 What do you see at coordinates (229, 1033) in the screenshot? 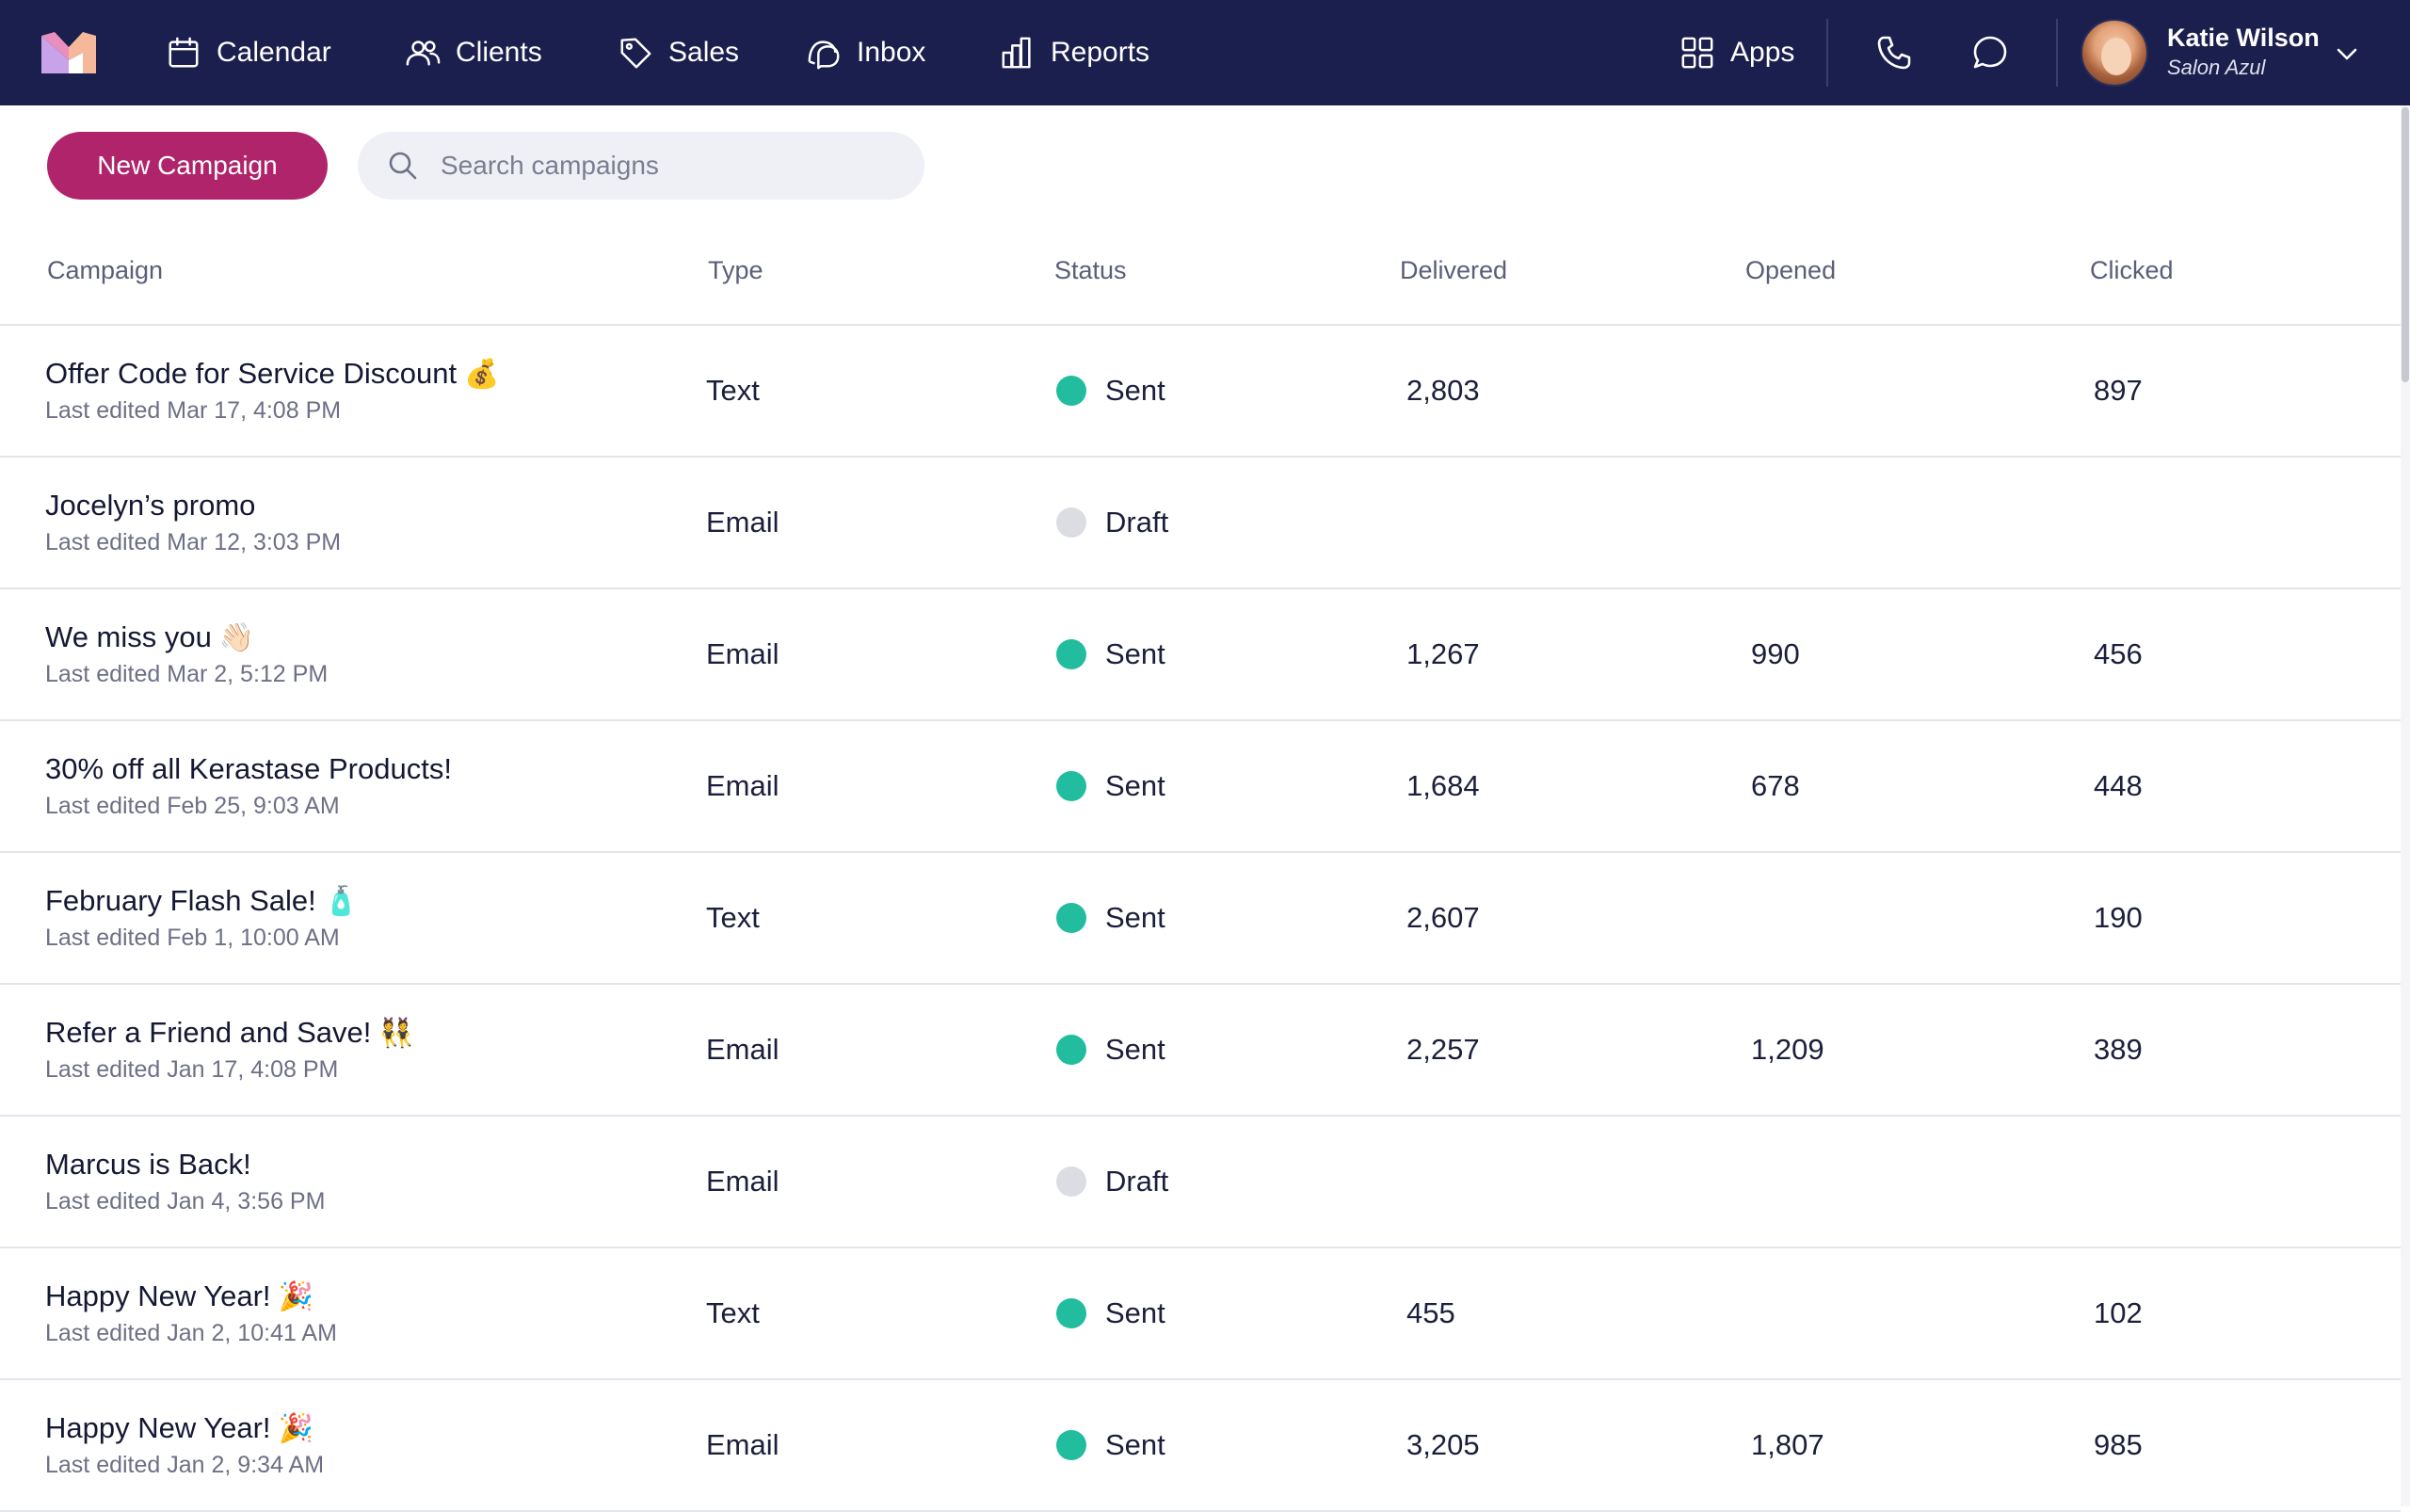
I see `campaign-title-line: Refer a Friend and Save! 👯` at bounding box center [229, 1033].